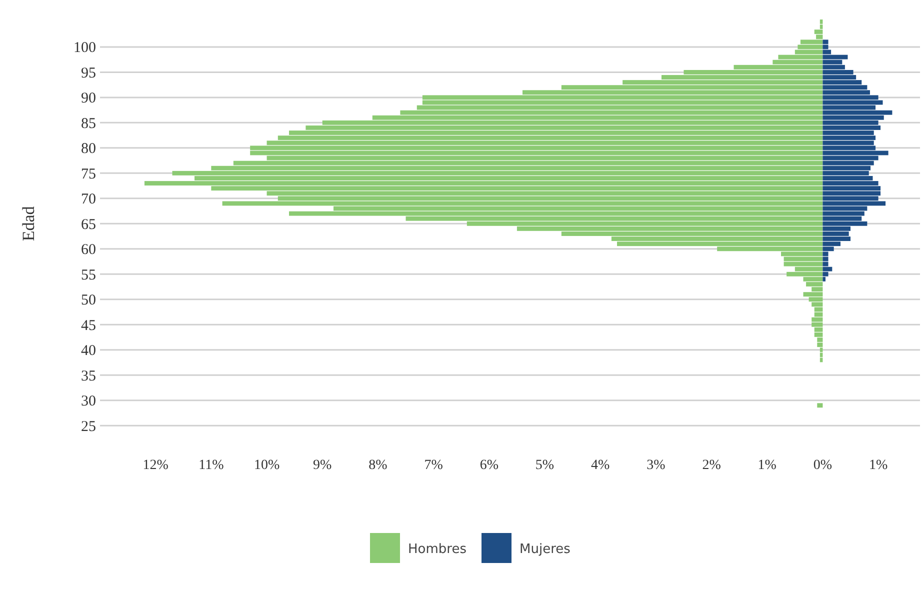 This screenshot has width=922, height=597. Describe the element at coordinates (88, 224) in the screenshot. I see `y-tick-label: 65` at that location.